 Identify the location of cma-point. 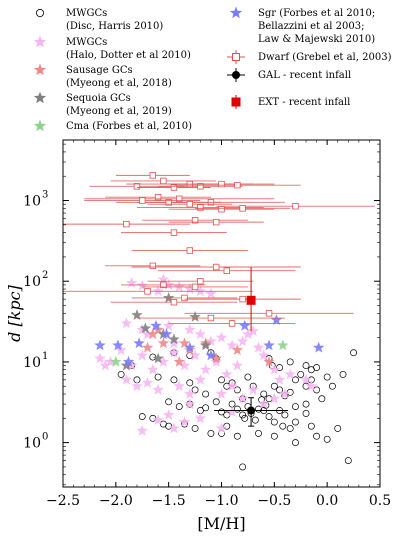
(116, 361).